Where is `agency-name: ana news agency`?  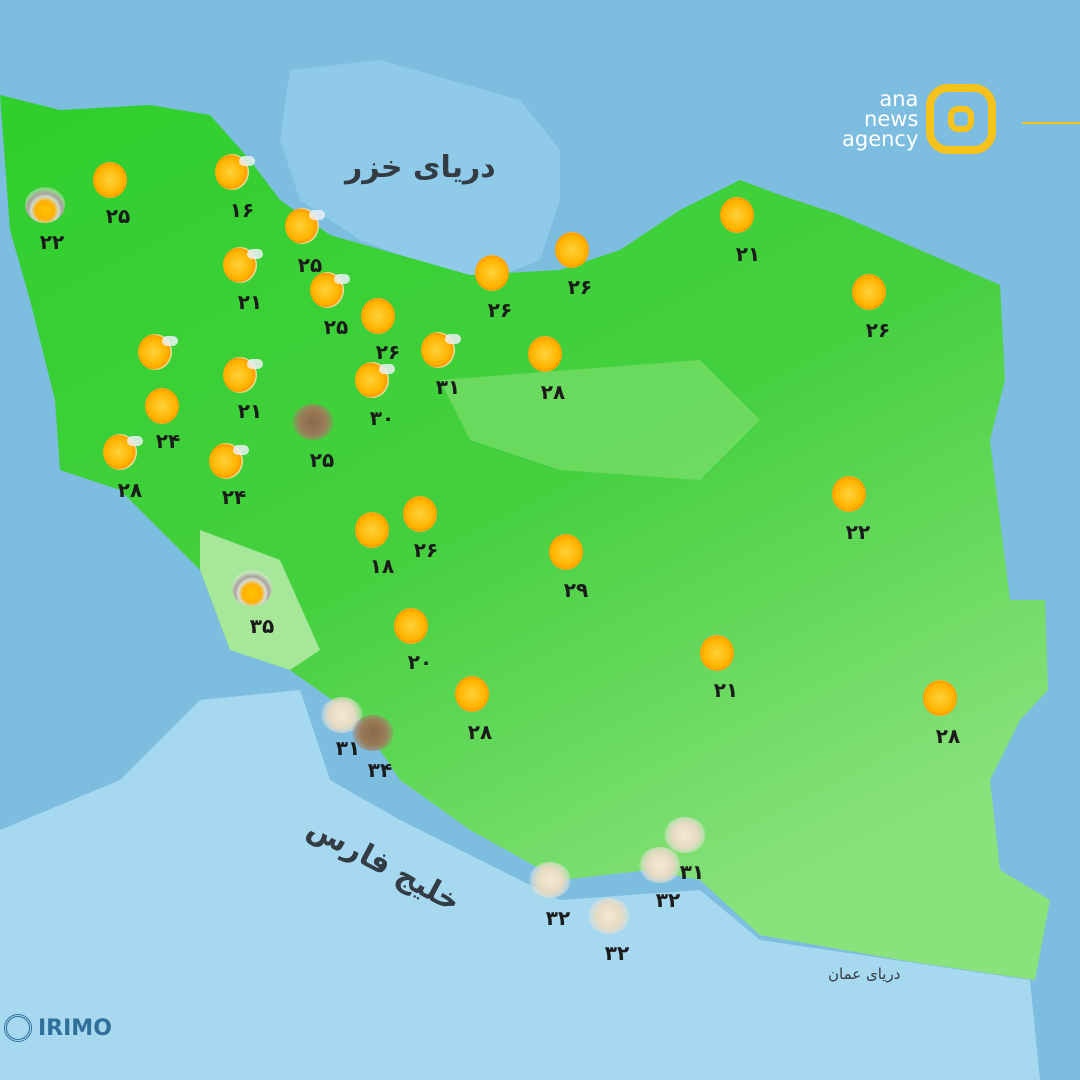
agency-name: ana news agency is located at coordinates (880, 119).